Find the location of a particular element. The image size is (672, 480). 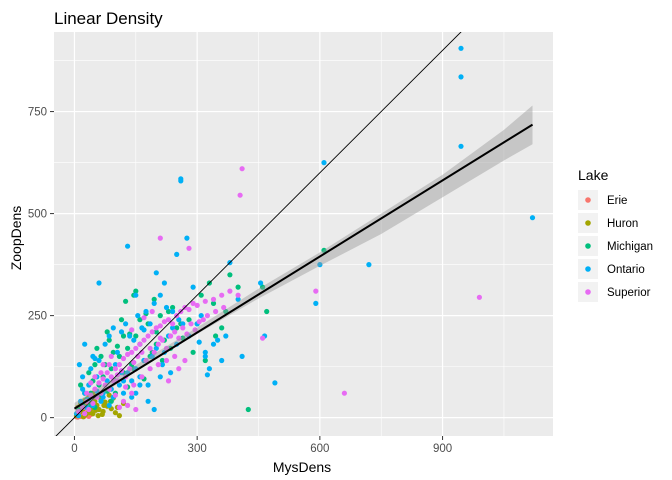

legend-dot-michigan is located at coordinates (588, 246).